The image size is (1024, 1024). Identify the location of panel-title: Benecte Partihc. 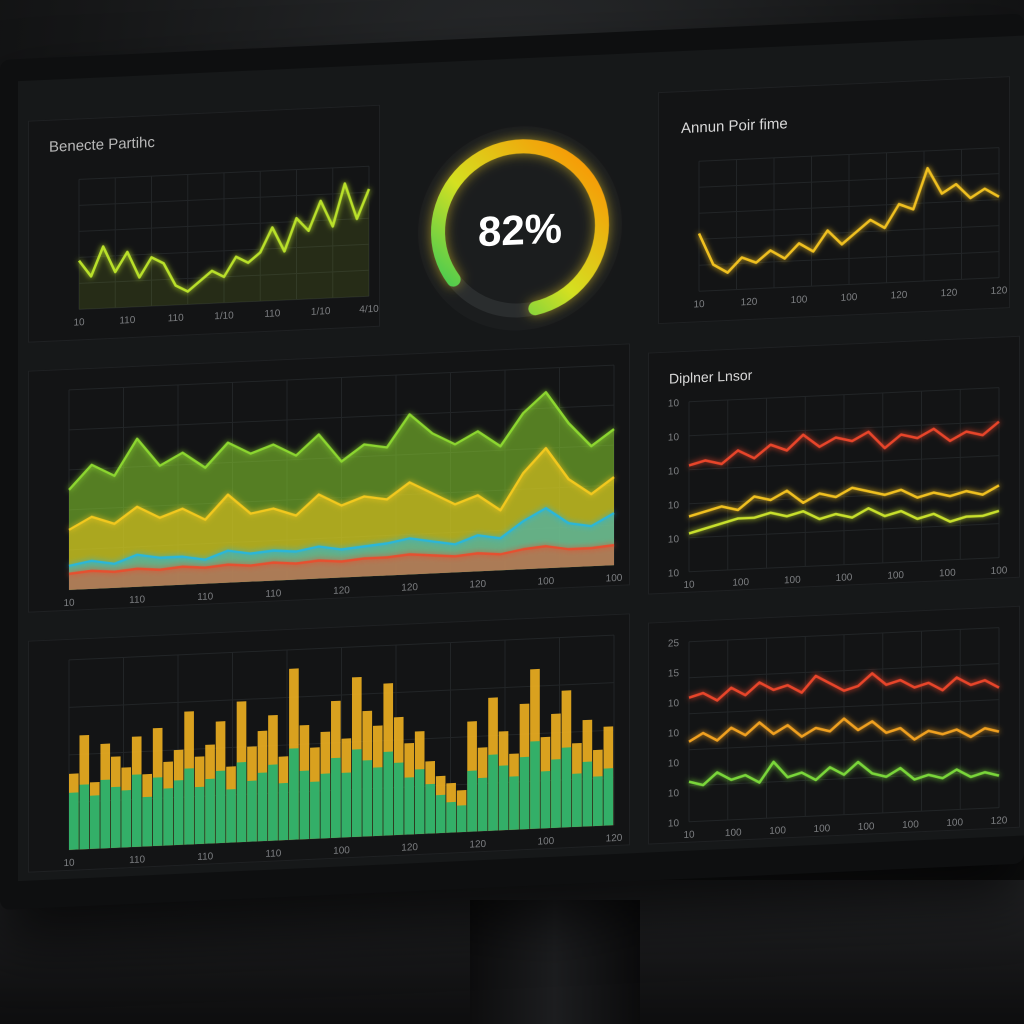
(102, 144).